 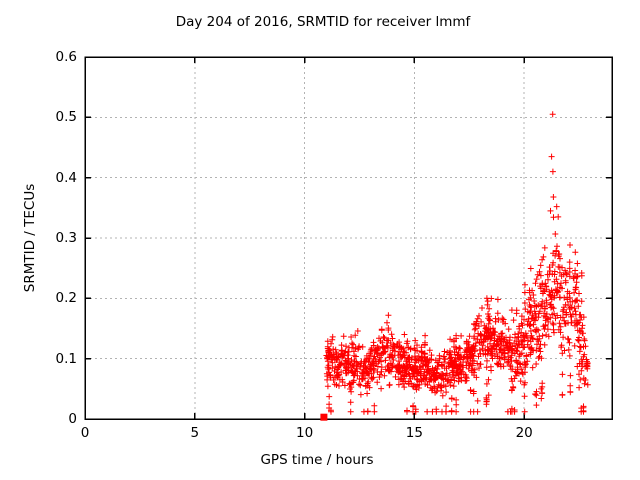 What do you see at coordinates (66, 177) in the screenshot?
I see `y-tick-label: 0.4` at bounding box center [66, 177].